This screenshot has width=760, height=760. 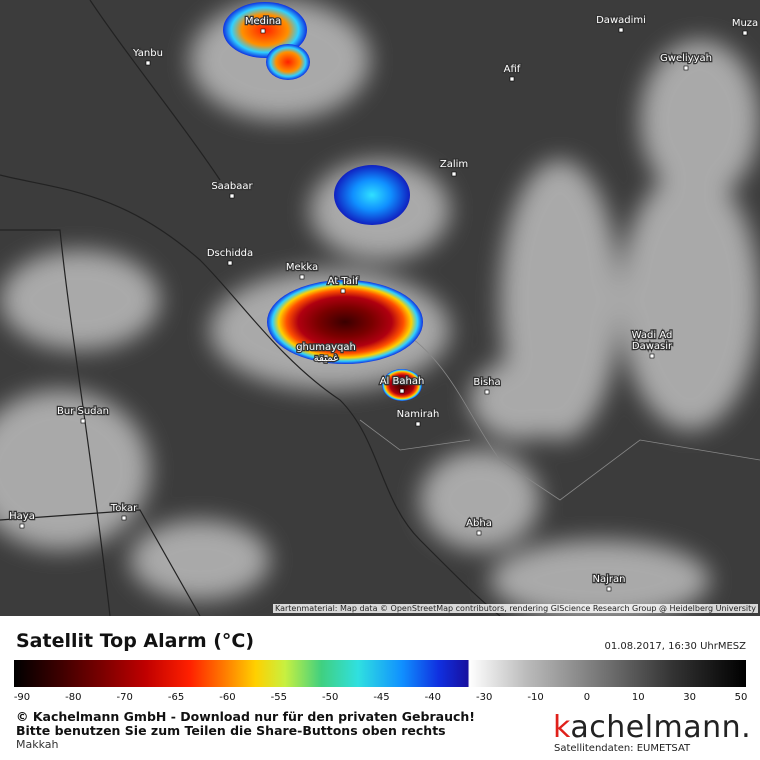 I want to click on data-source: Satellitendaten: EUMETSAT, so click(x=622, y=748).